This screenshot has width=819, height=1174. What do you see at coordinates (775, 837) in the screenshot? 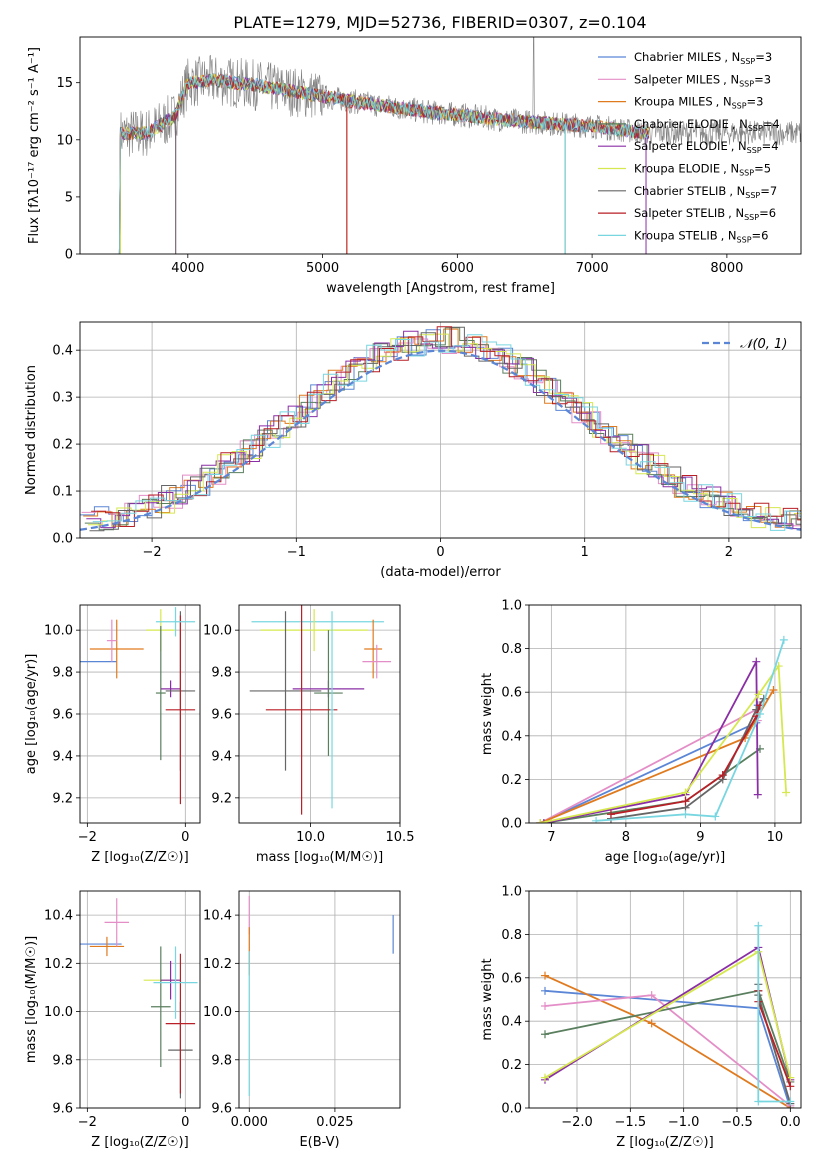
I see `x-tick-label: 10` at bounding box center [775, 837].